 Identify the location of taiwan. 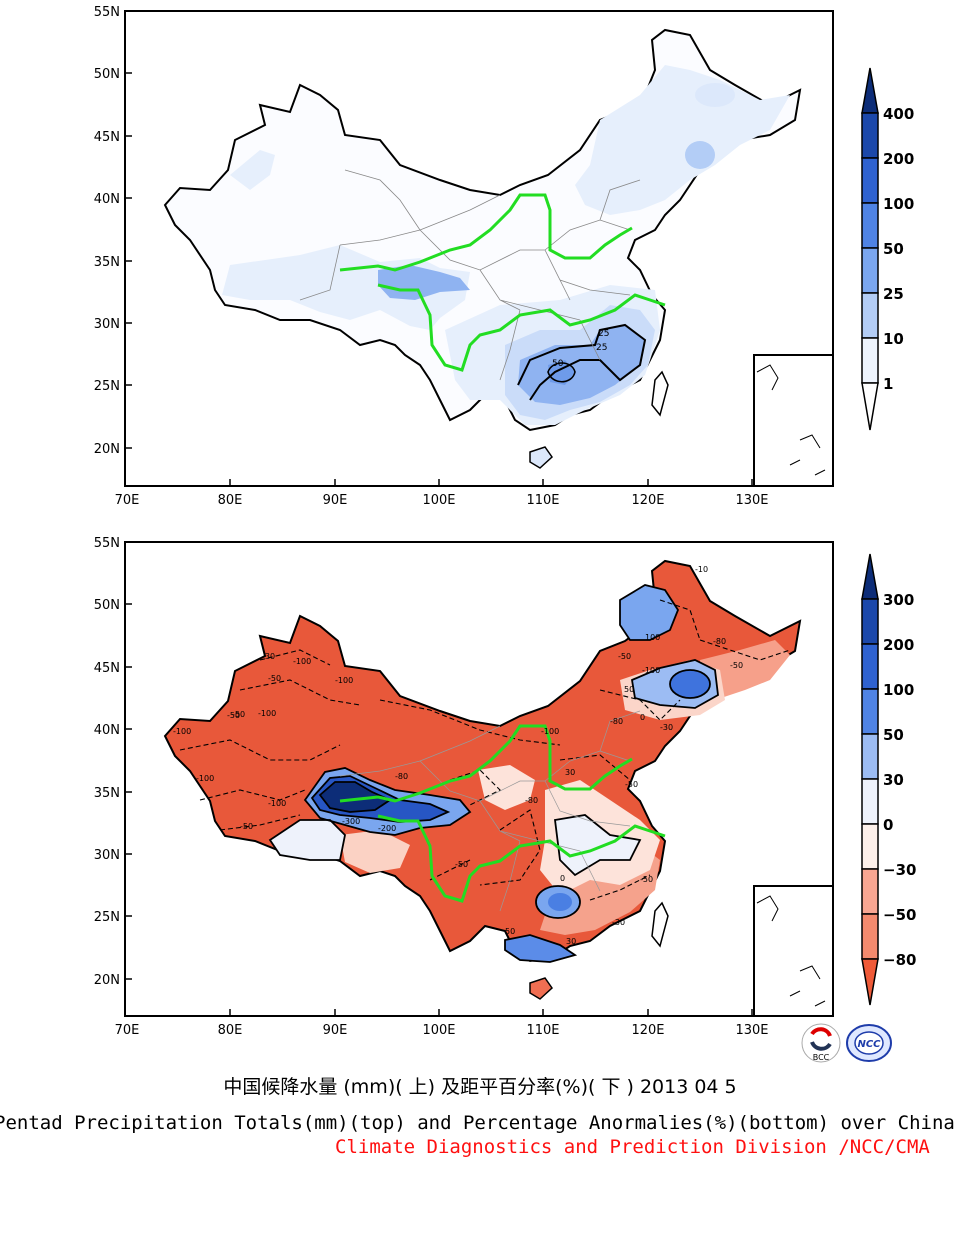
(660, 924).